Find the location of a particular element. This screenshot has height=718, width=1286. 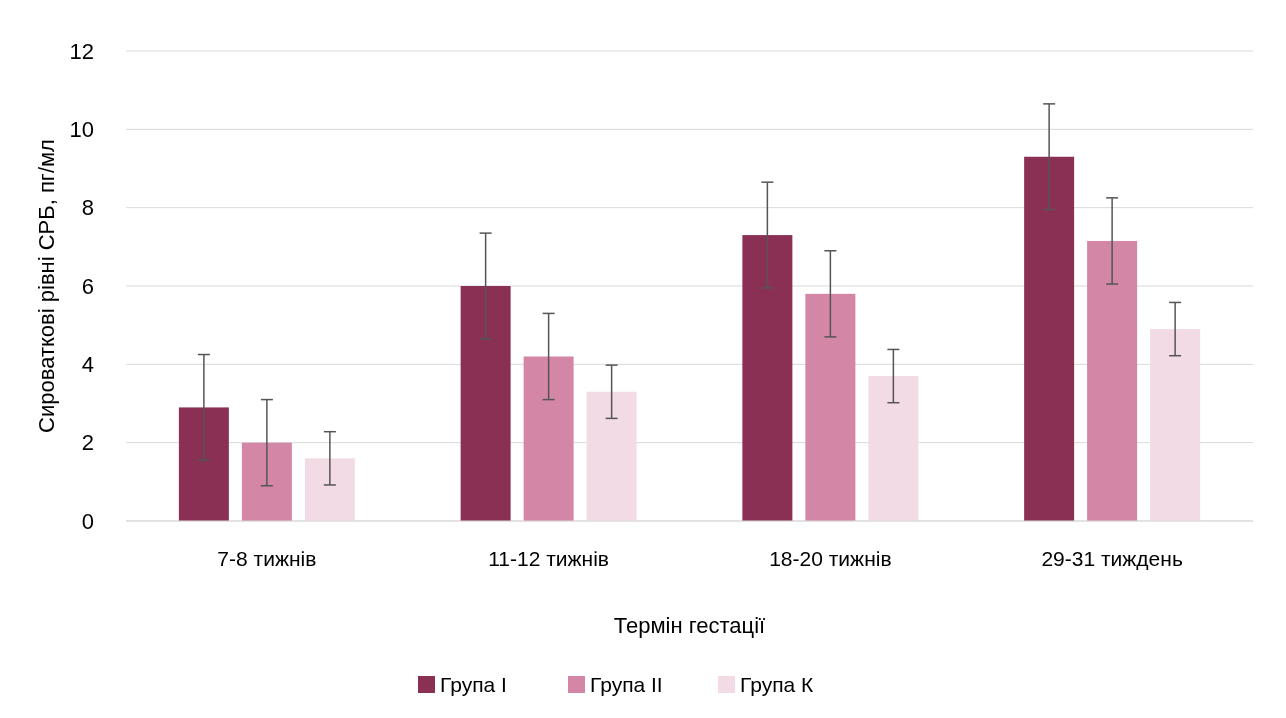

x-tick-label: 18-20 тижнів is located at coordinates (830, 558).